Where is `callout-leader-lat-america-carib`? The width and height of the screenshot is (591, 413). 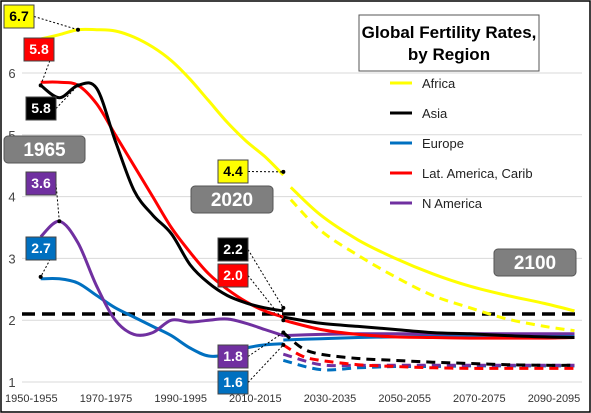
callout-leader-lat-america-carib is located at coordinates (265, 298).